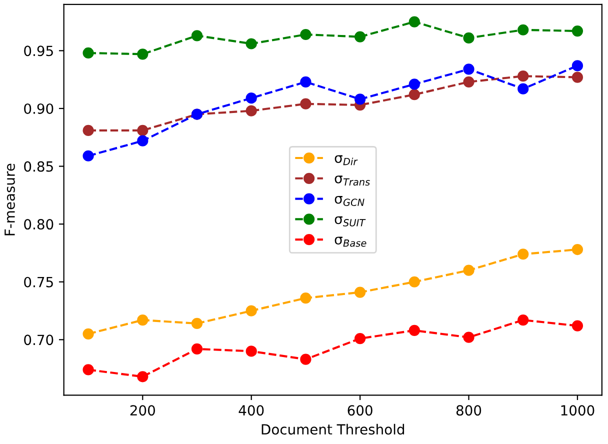 Image resolution: width=608 pixels, height=444 pixels. I want to click on y-tick-label: 0.70, so click(39, 340).